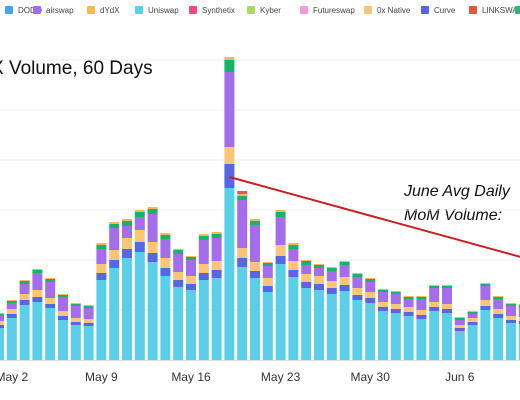 The width and height of the screenshot is (520, 400). I want to click on legend-item-airswap: airswap, so click(53, 10).